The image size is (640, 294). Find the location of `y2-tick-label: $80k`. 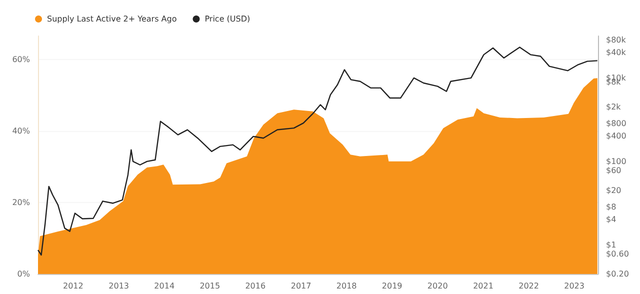

y2-tick-label: $80k is located at coordinates (616, 40).